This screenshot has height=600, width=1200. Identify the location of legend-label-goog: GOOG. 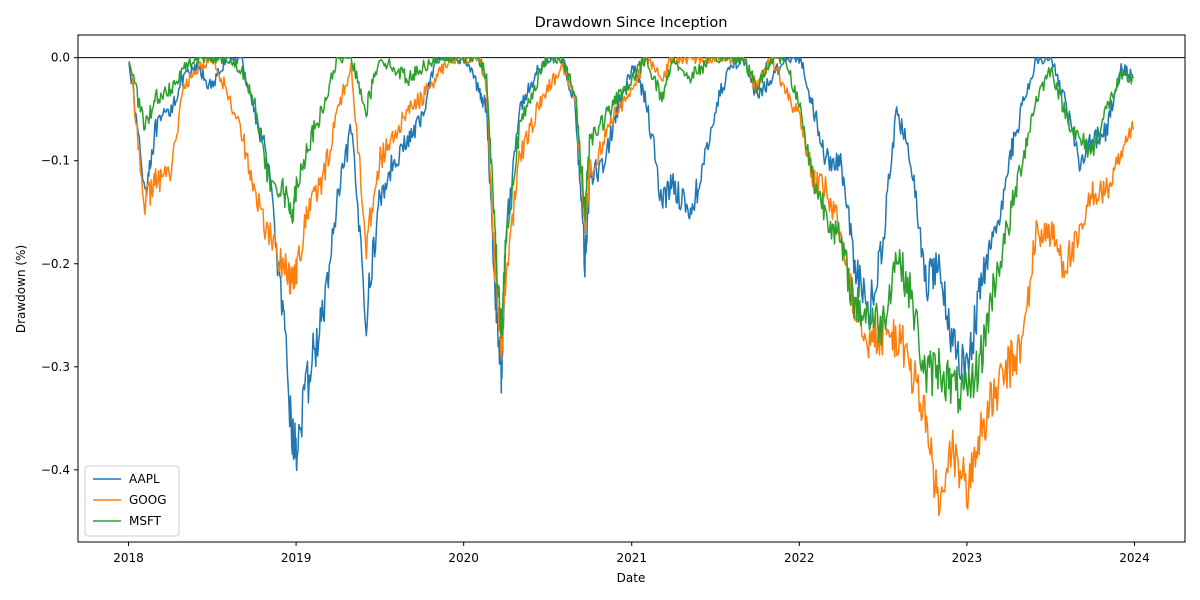
(148, 500).